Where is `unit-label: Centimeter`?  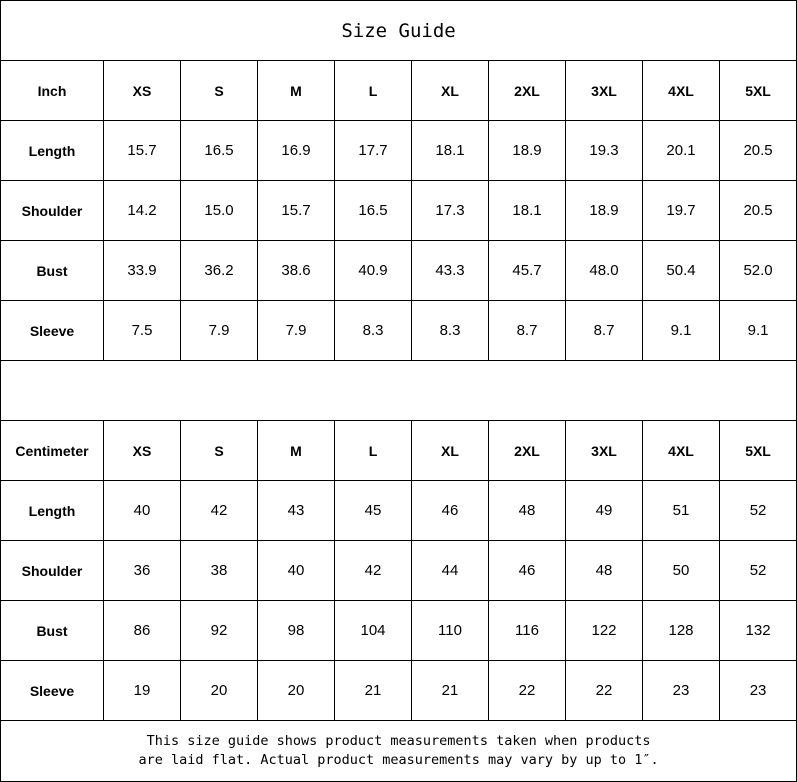
unit-label: Centimeter is located at coordinates (52, 450).